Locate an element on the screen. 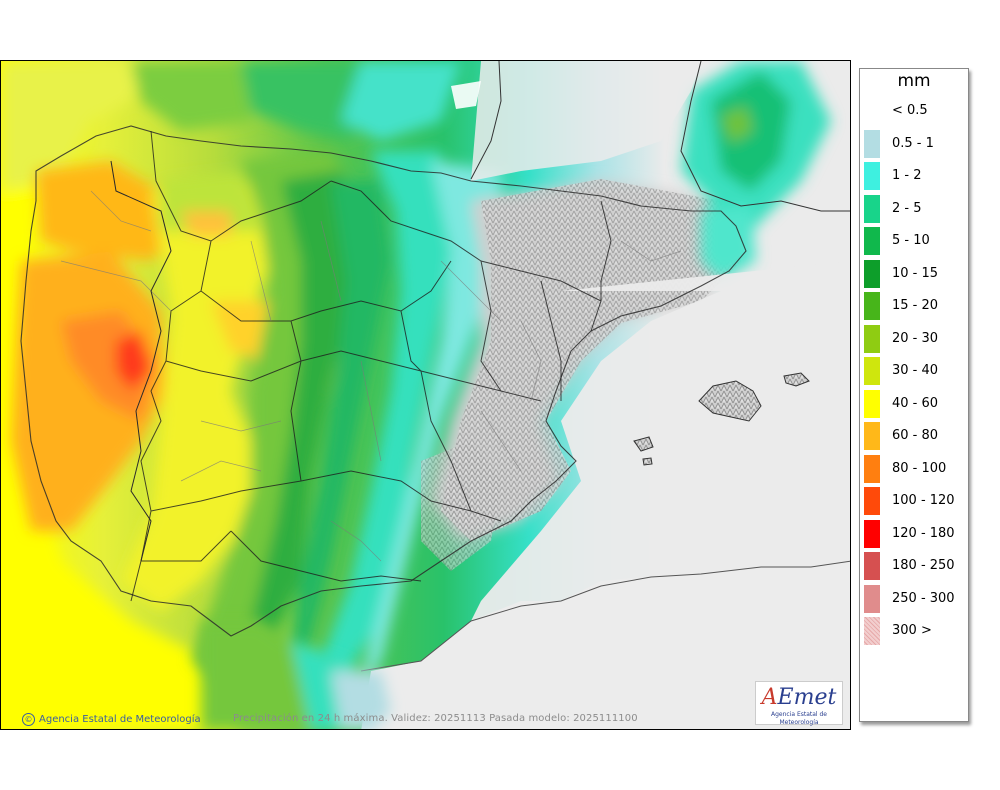 This screenshot has width=1000, height=790. legend-unit: mm is located at coordinates (914, 81).